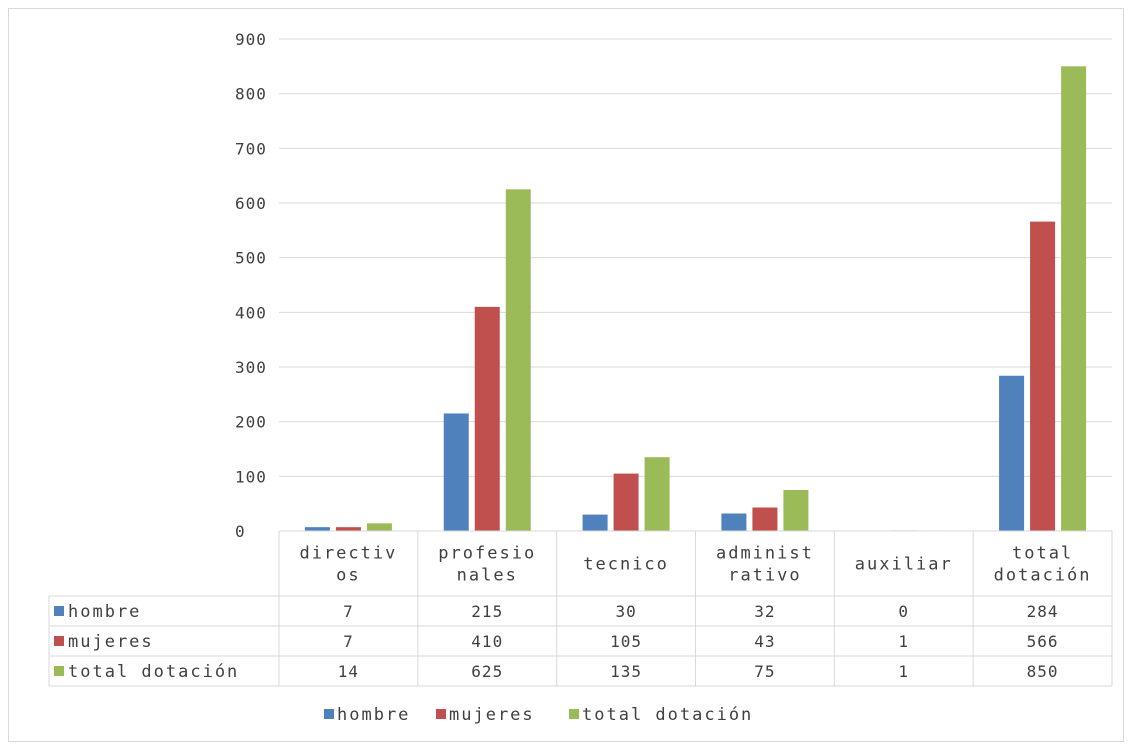  What do you see at coordinates (764, 611) in the screenshot?
I see `data-label: 32` at bounding box center [764, 611].